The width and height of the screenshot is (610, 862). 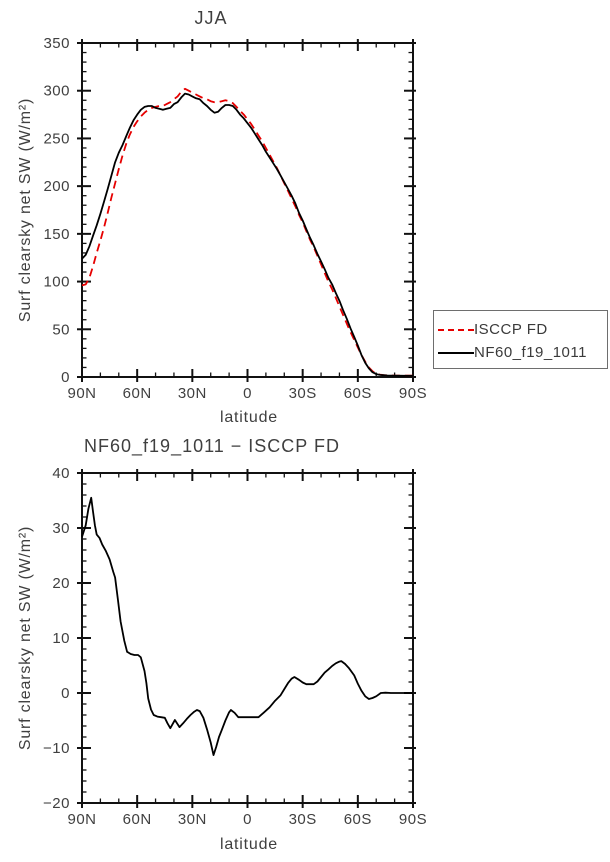 I want to click on y-tick-label: −20, so click(x=56, y=803).